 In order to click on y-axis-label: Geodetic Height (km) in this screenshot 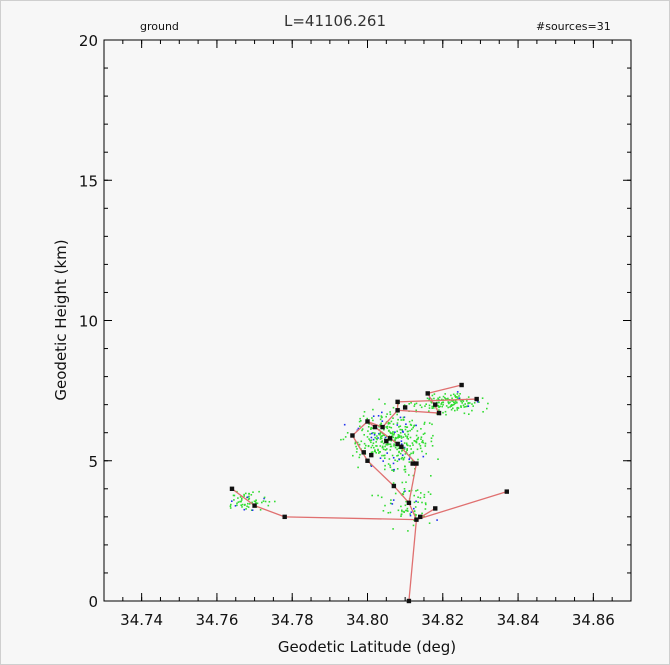, I will do `click(61, 319)`.